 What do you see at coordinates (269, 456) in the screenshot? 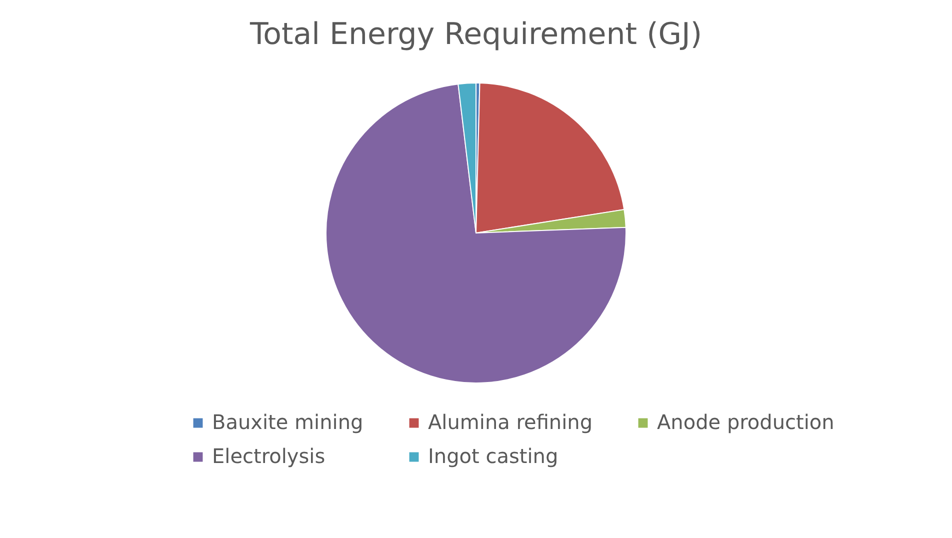
I see `legend-label: Electrolysis` at bounding box center [269, 456].